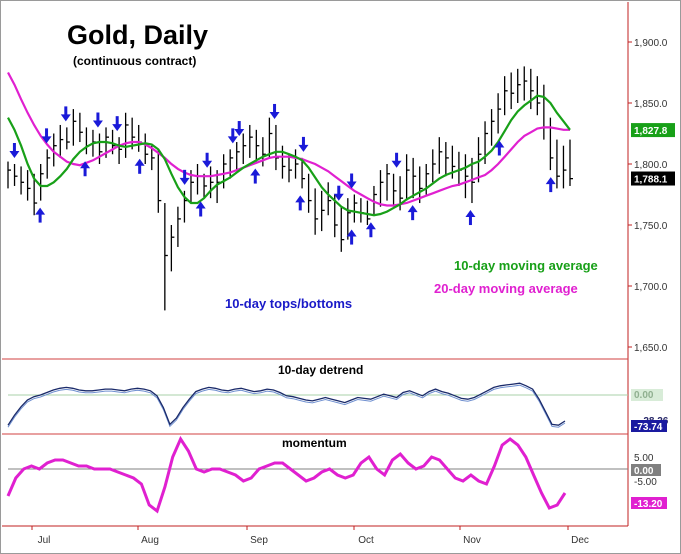 This screenshot has width=681, height=554. What do you see at coordinates (646, 470) in the screenshot?
I see `momentum-zero-tag-bg` at bounding box center [646, 470].